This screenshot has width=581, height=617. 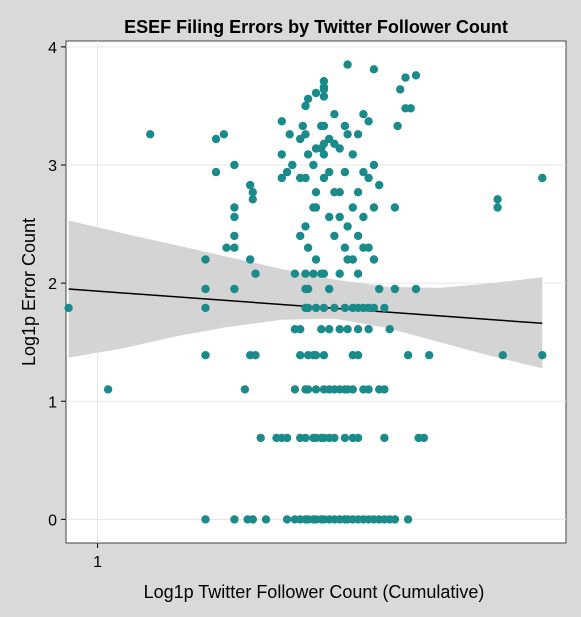 I want to click on y-tick-label-3: 3, so click(x=52, y=166).